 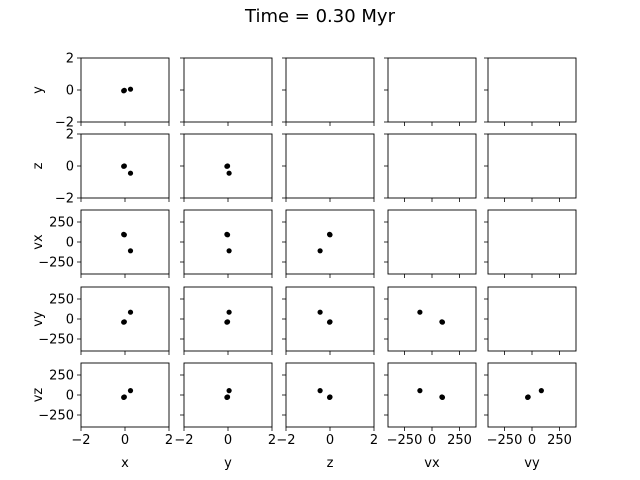 What do you see at coordinates (432, 440) in the screenshot?
I see `x-tick-label-vx: 0` at bounding box center [432, 440].